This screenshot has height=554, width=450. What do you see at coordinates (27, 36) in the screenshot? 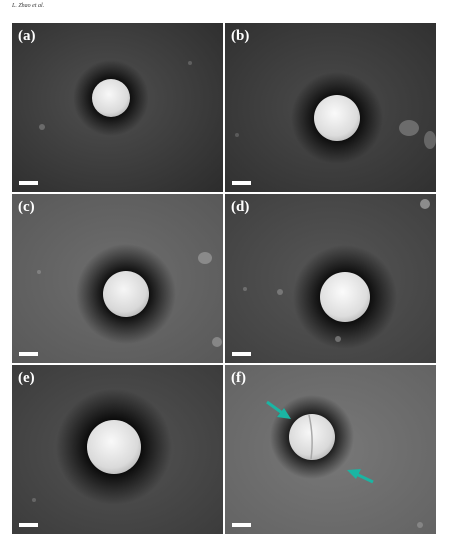
I see `panel-label-a: (a)` at bounding box center [27, 36].